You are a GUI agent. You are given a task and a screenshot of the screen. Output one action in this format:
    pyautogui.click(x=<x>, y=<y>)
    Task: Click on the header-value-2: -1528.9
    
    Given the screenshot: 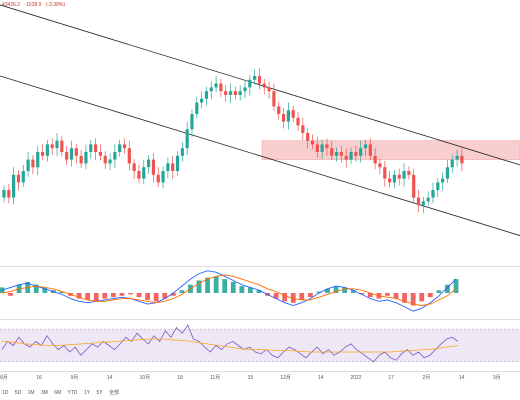 What is the action you would take?
    pyautogui.click(x=33, y=5)
    